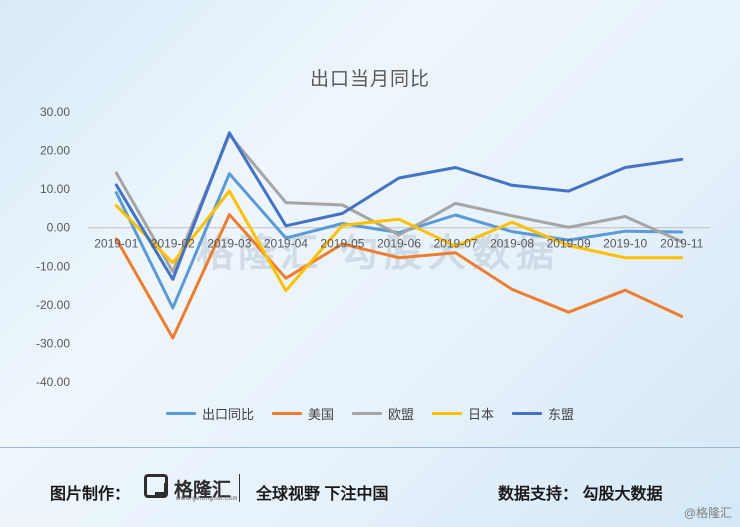 The width and height of the screenshot is (740, 527). I want to click on y-tick-label: 30.00, so click(55, 112).